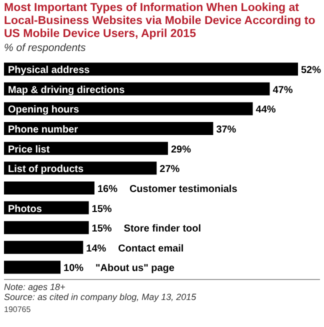 Image resolution: width=324 pixels, height=327 pixels. I want to click on data-label: 16%, so click(107, 189).